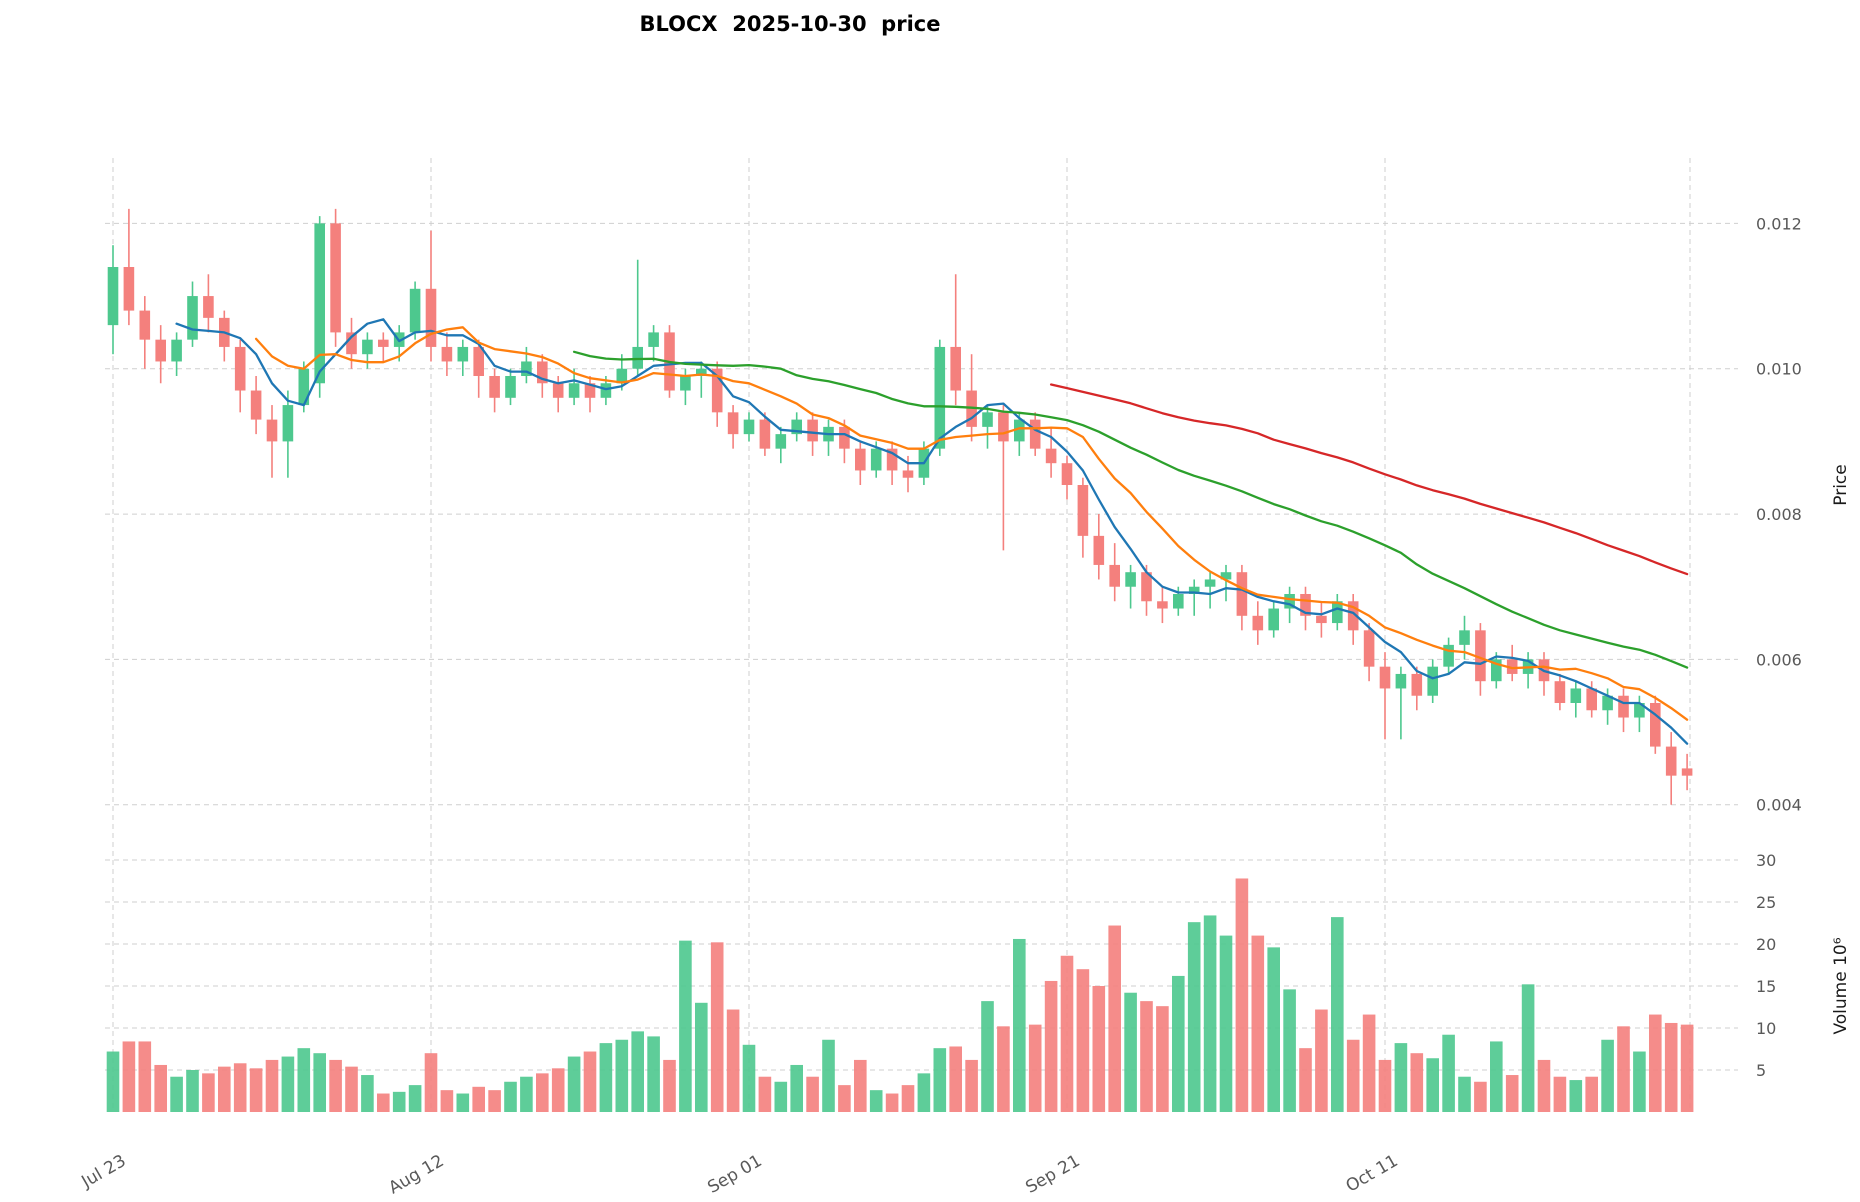  I want to click on date-tick-label: Sep 01, so click(734, 1174).